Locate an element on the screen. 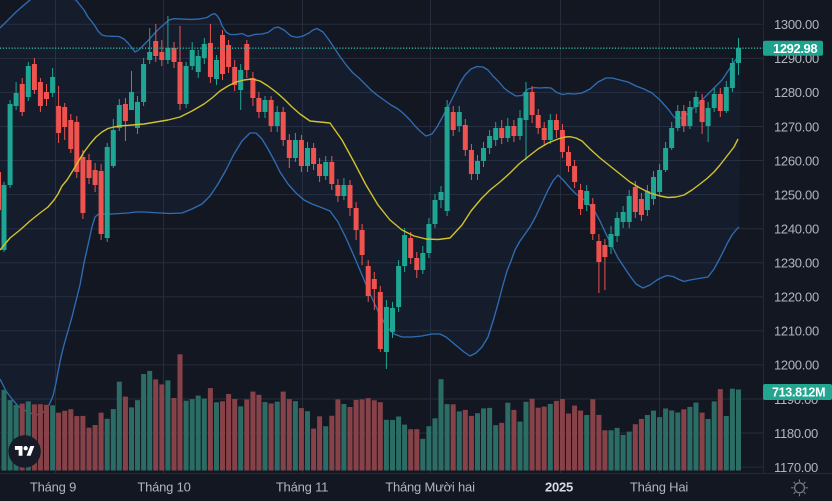 This screenshot has height=501, width=832. svg-text: Tháng 11 is located at coordinates (302, 487).